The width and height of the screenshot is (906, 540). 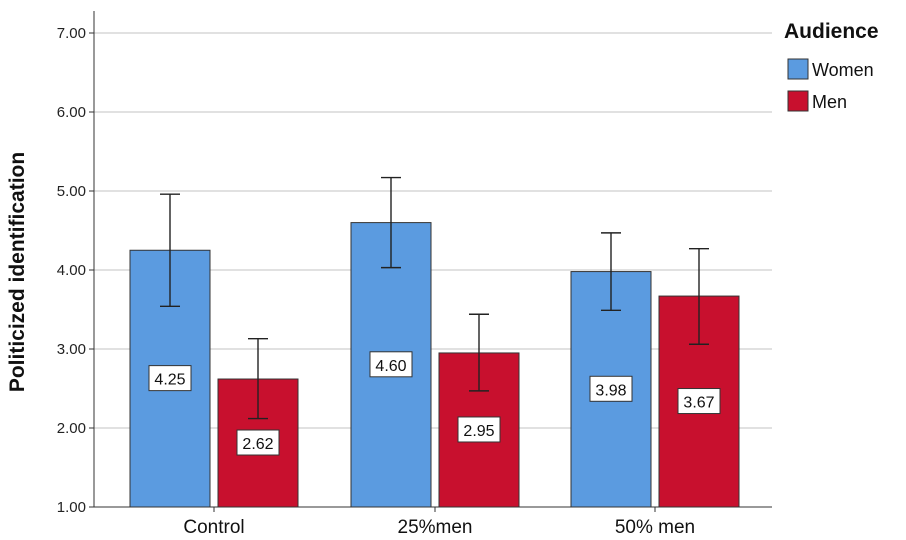 I want to click on y-tick-label: 4.00, so click(x=71, y=270).